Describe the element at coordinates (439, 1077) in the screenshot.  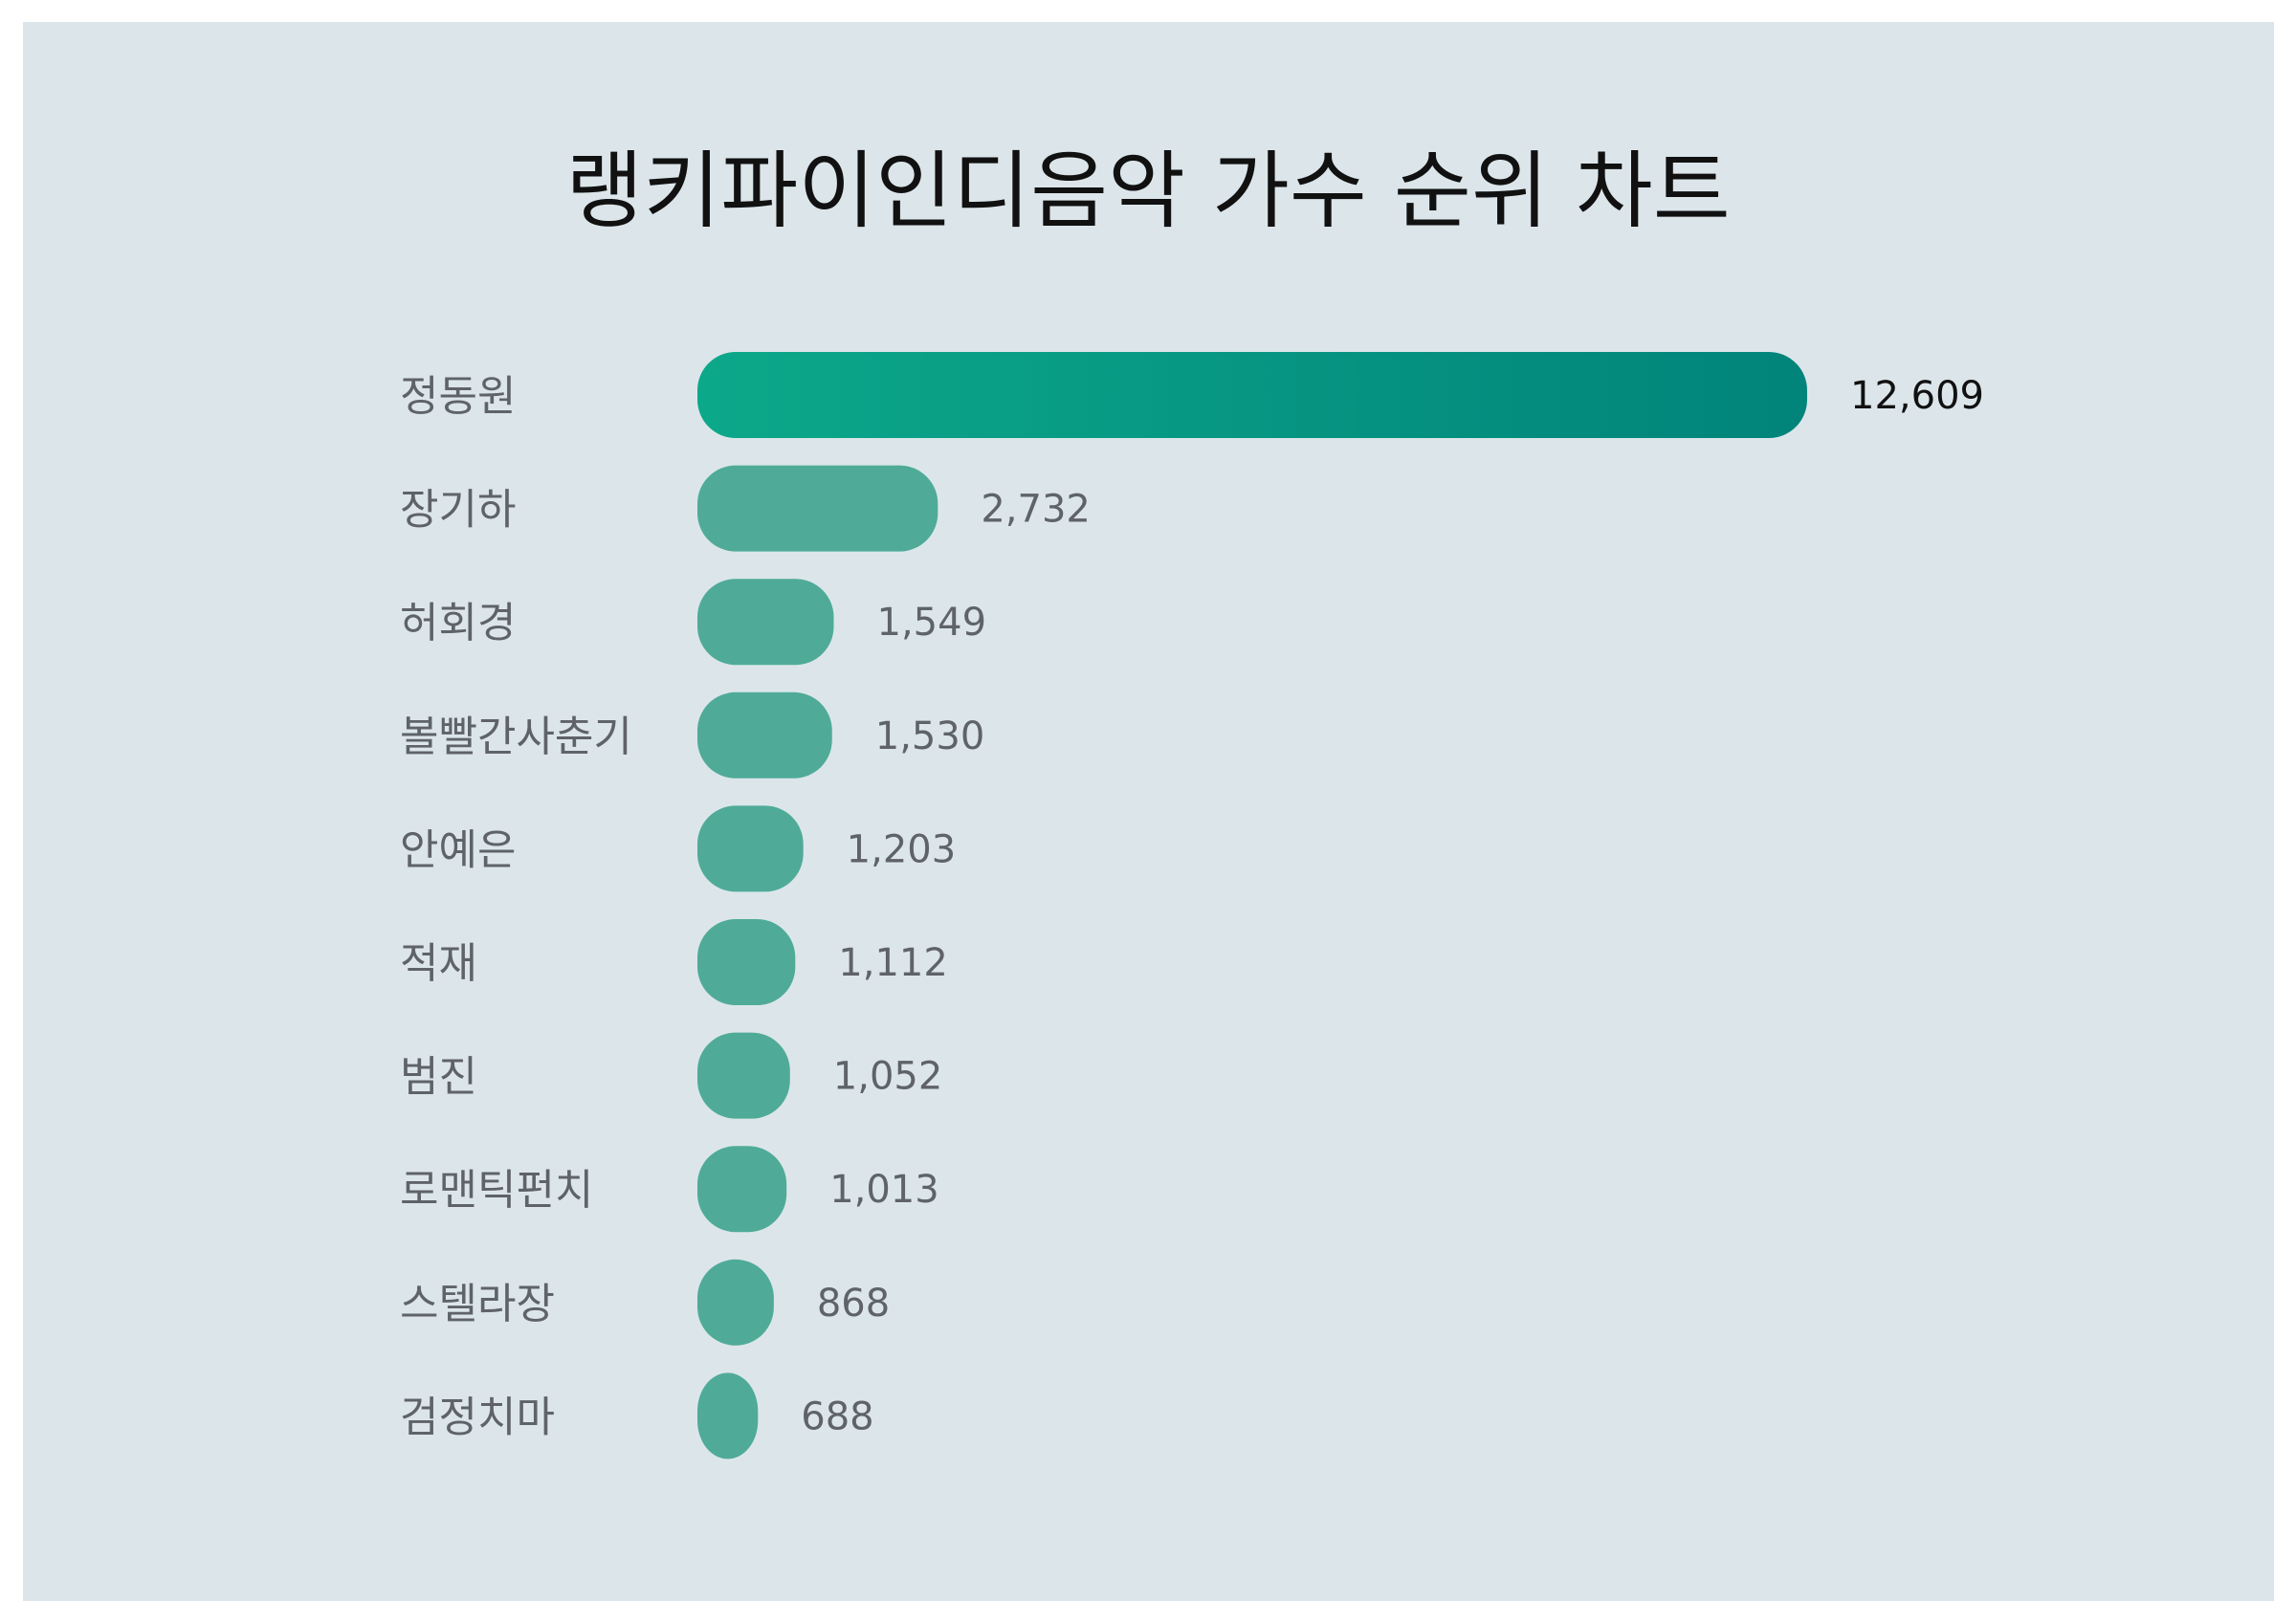
I see `category-label: 범진` at that location.